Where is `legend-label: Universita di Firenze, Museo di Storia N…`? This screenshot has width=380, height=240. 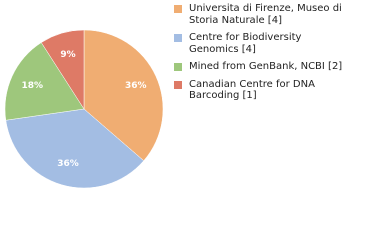 legend-label: Universita di Firenze, Museo di Storia N… is located at coordinates (265, 14).